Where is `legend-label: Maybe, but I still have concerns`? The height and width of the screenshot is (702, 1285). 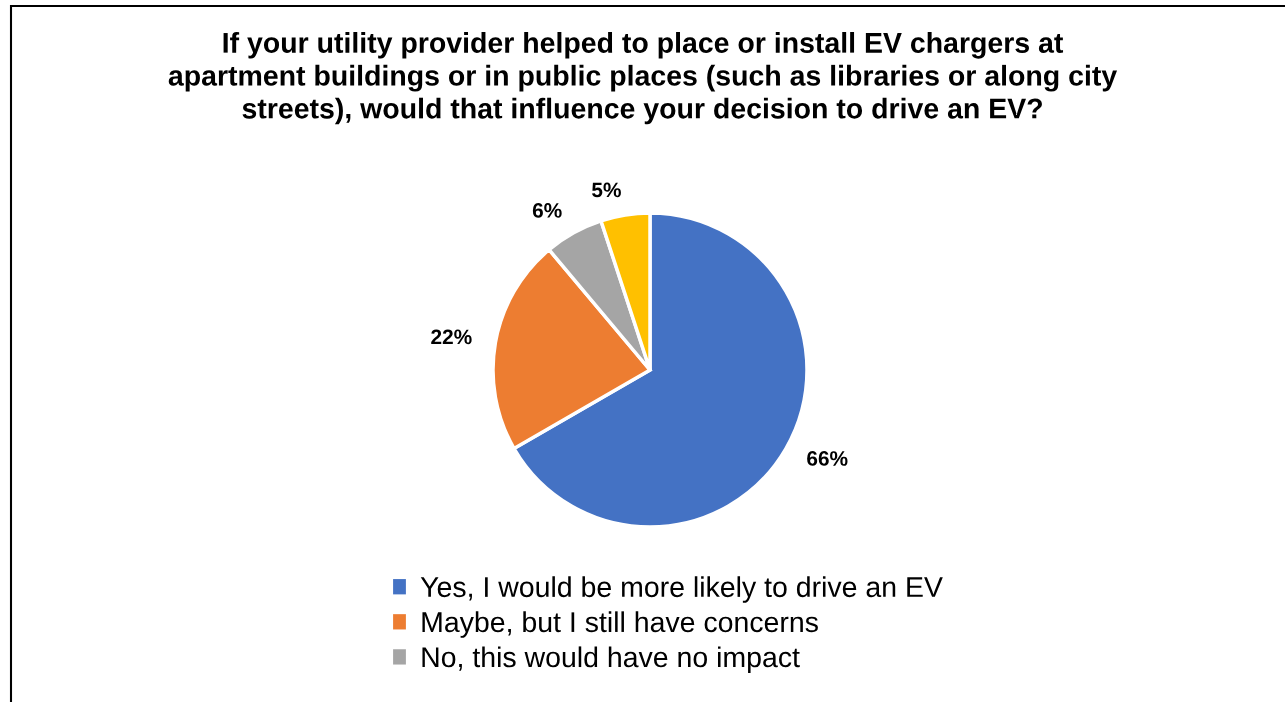 legend-label: Maybe, but I still have concerns is located at coordinates (620, 624).